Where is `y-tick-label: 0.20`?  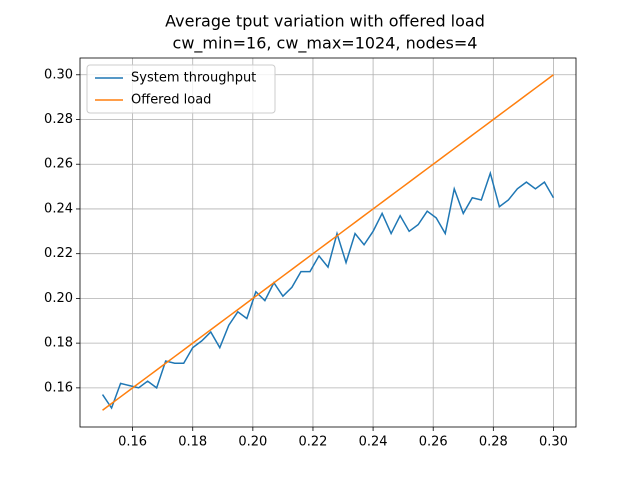
y-tick-label: 0.20 is located at coordinates (58, 298).